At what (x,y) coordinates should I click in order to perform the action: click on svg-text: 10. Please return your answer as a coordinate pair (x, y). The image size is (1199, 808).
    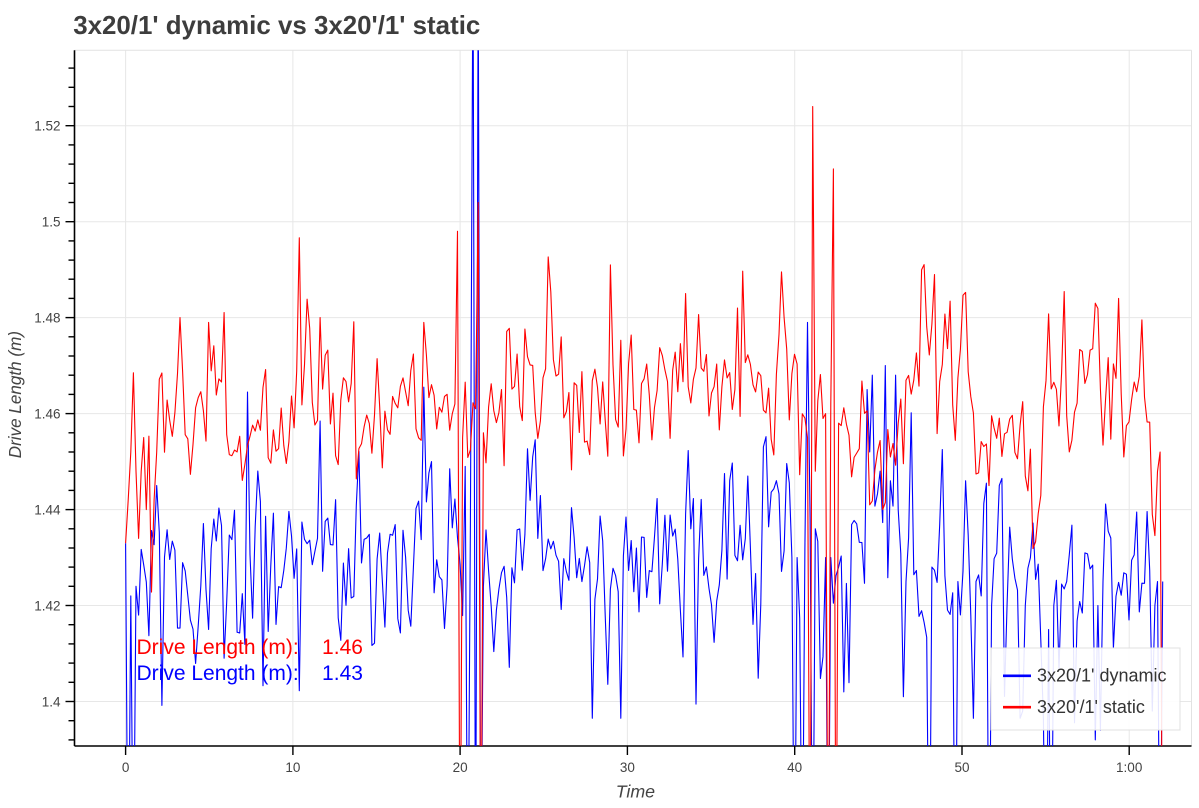
    Looking at the image, I should click on (292, 767).